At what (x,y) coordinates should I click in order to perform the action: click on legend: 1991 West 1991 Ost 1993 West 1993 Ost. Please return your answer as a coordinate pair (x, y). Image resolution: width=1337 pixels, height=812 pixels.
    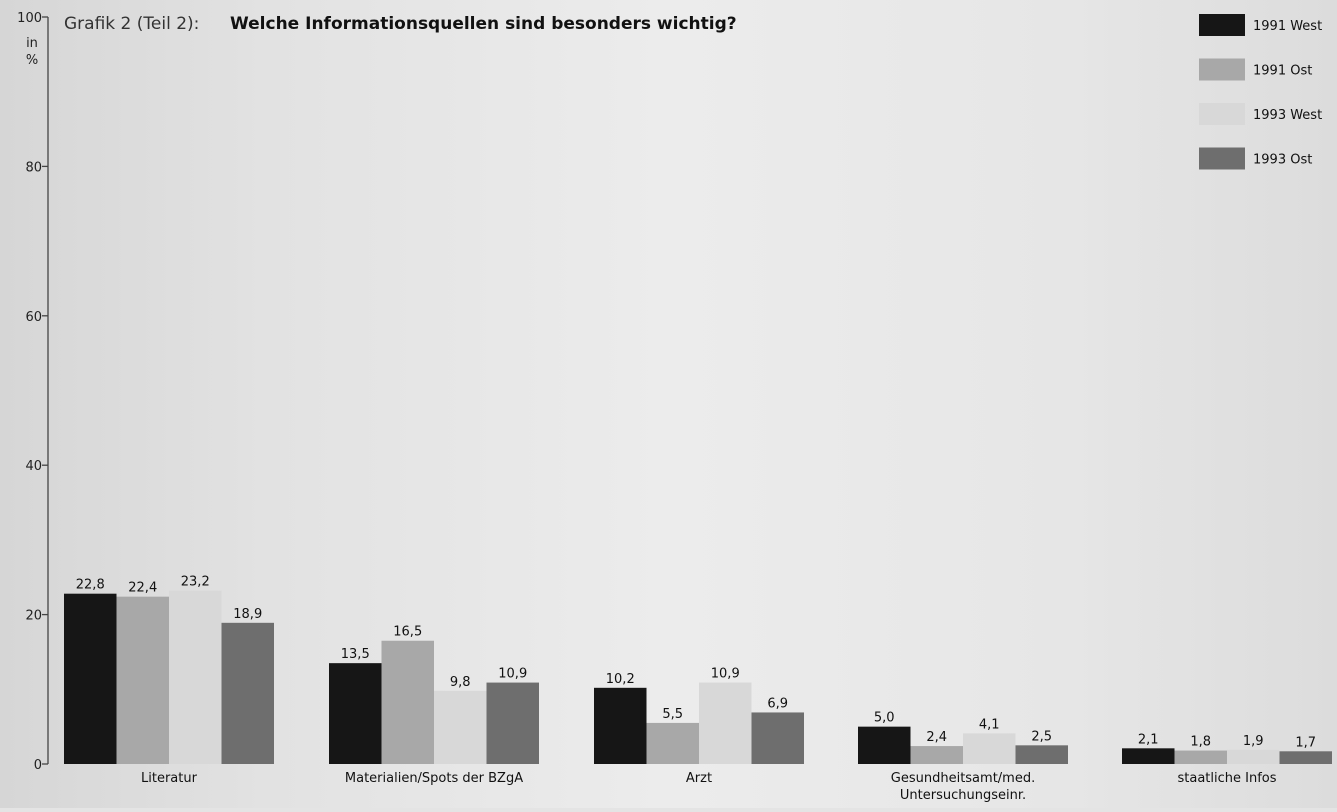
    Looking at the image, I should click on (1260, 92).